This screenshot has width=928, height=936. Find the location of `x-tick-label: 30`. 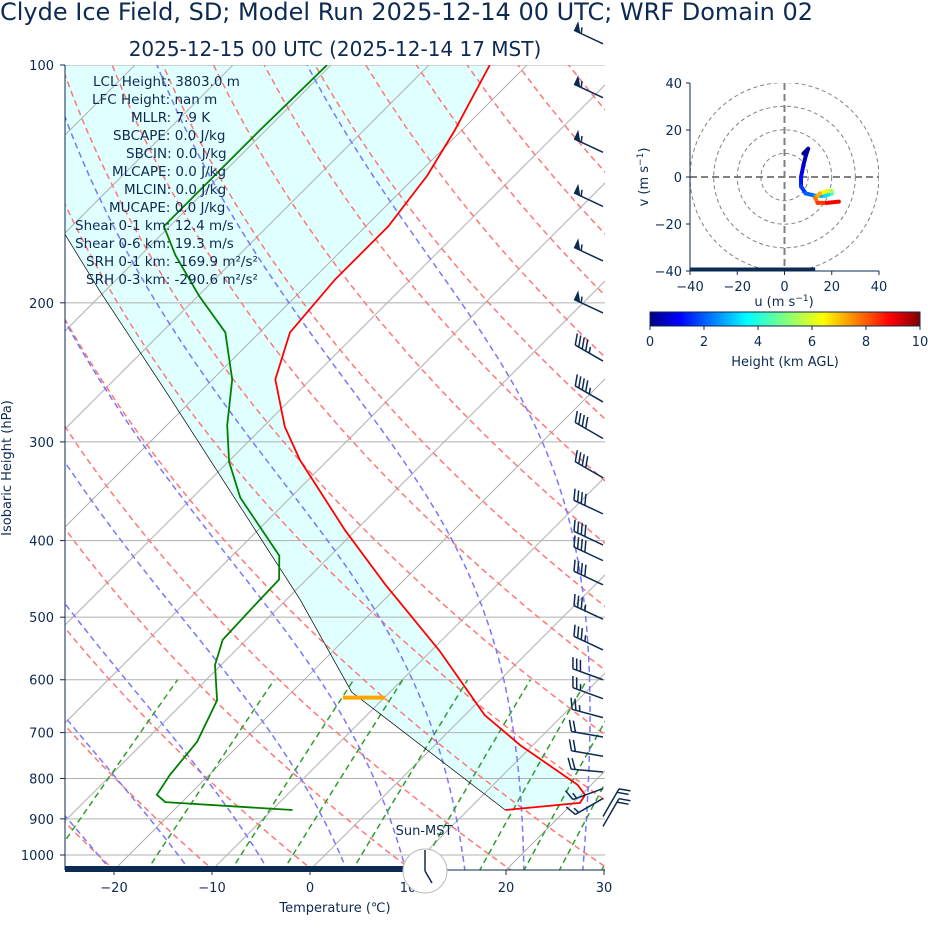

x-tick-label: 30 is located at coordinates (604, 888).